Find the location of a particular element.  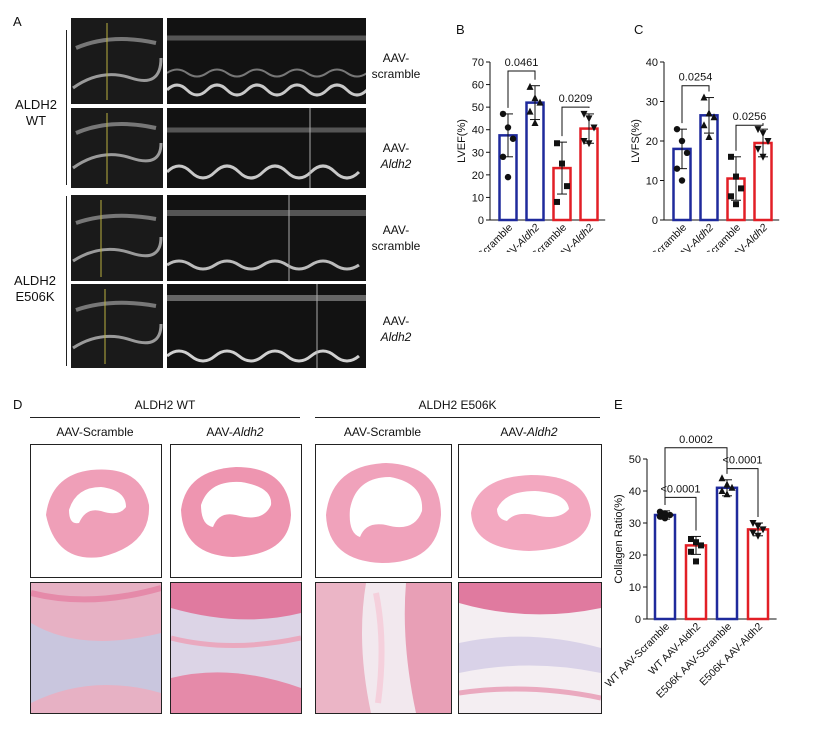

column-label-1: AAV-Scramble is located at coordinates (95, 432).